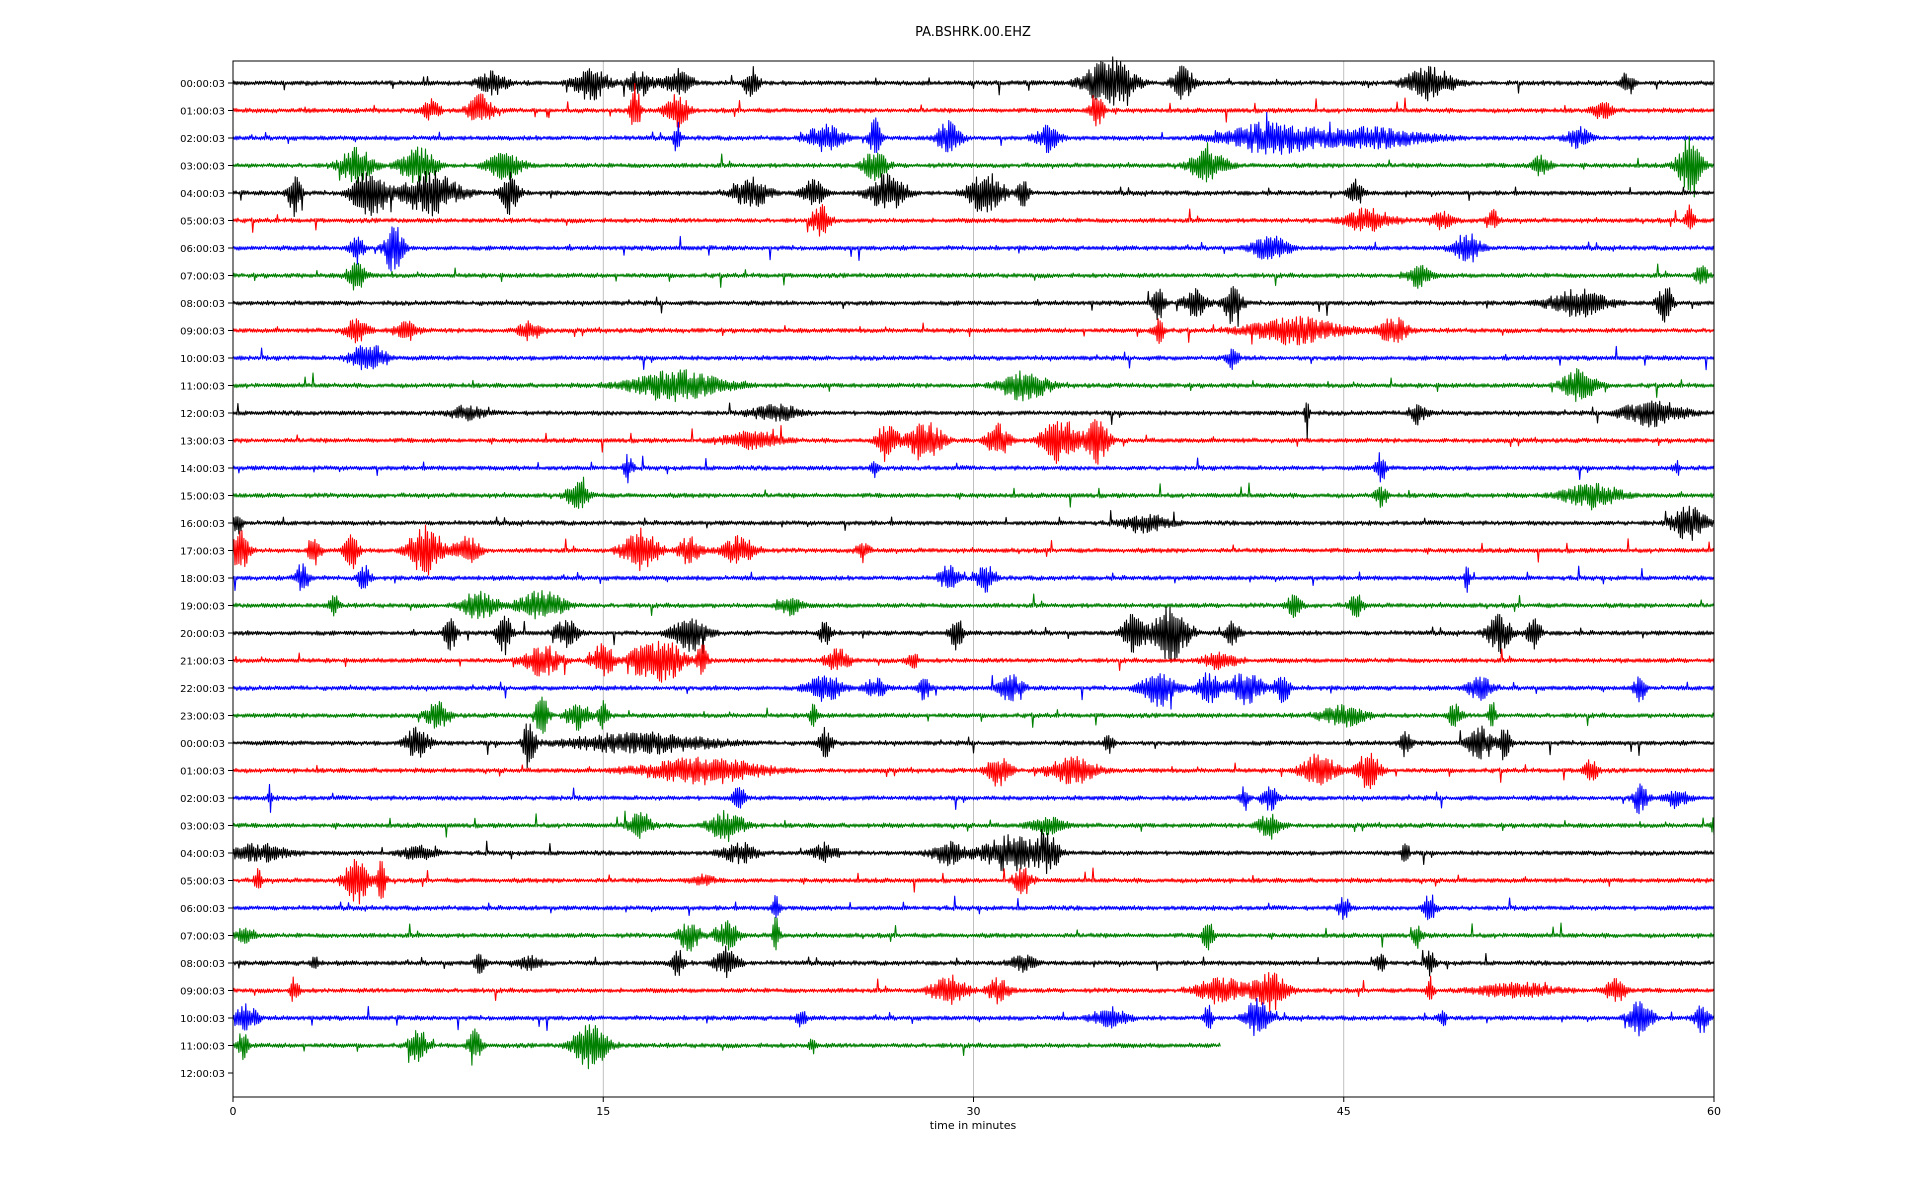 This screenshot has width=1920, height=1200. I want to click on row-label-35: 11:00:03, so click(202, 1047).